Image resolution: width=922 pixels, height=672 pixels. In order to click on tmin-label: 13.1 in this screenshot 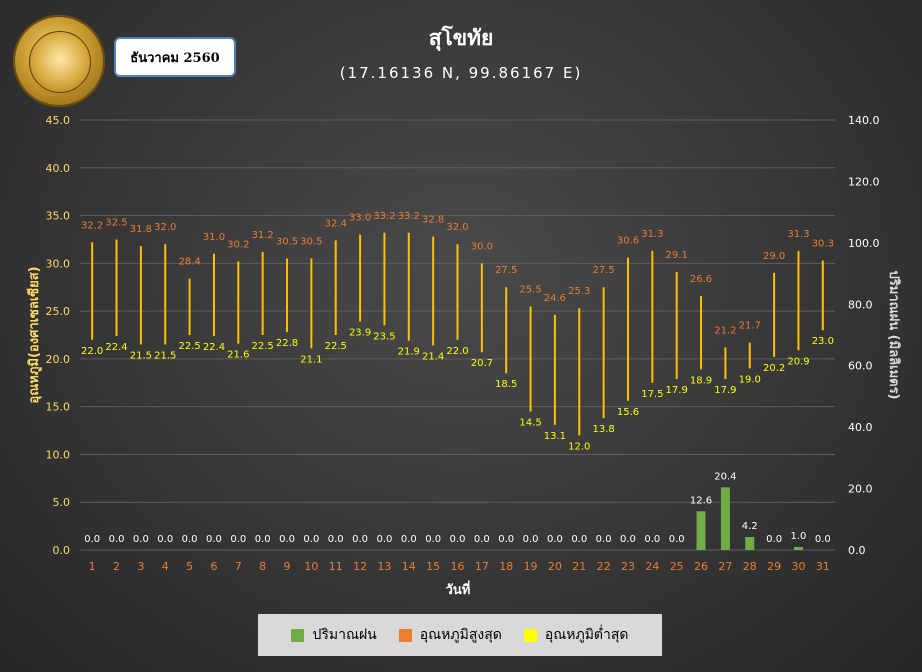, I will do `click(555, 436)`.